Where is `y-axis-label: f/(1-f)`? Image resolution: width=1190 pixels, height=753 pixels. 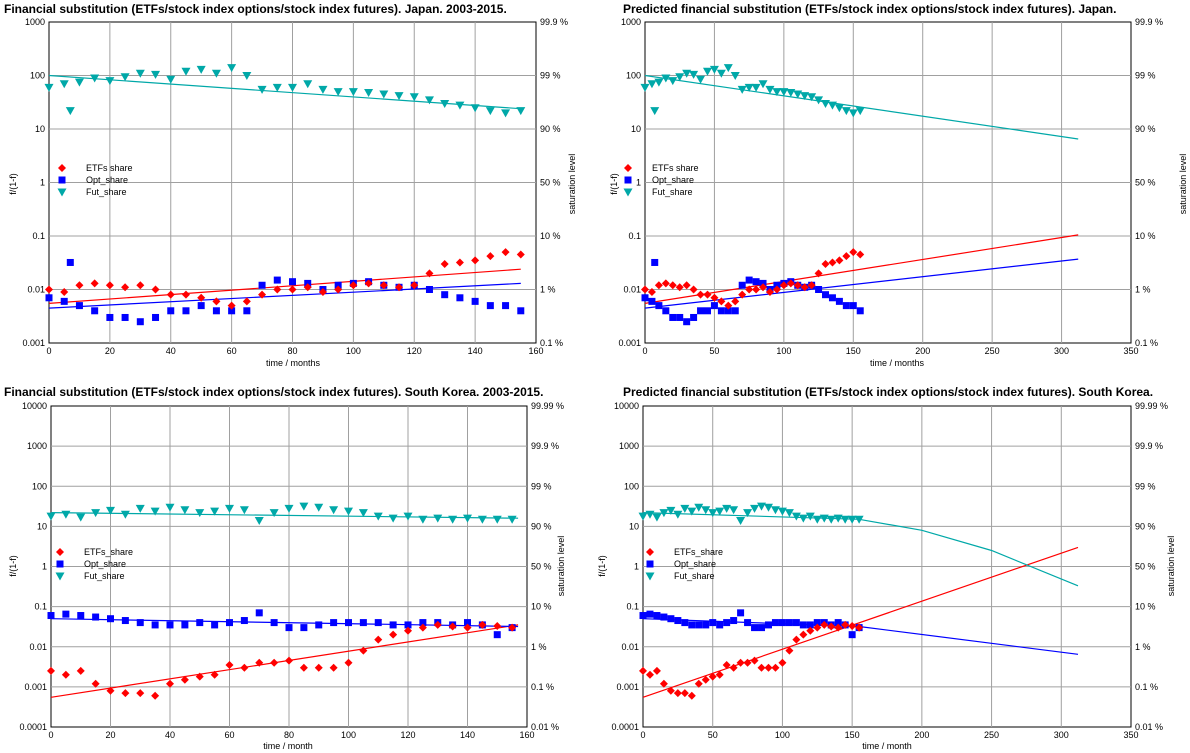
y-axis-label: f/(1-f) is located at coordinates (13, 566).